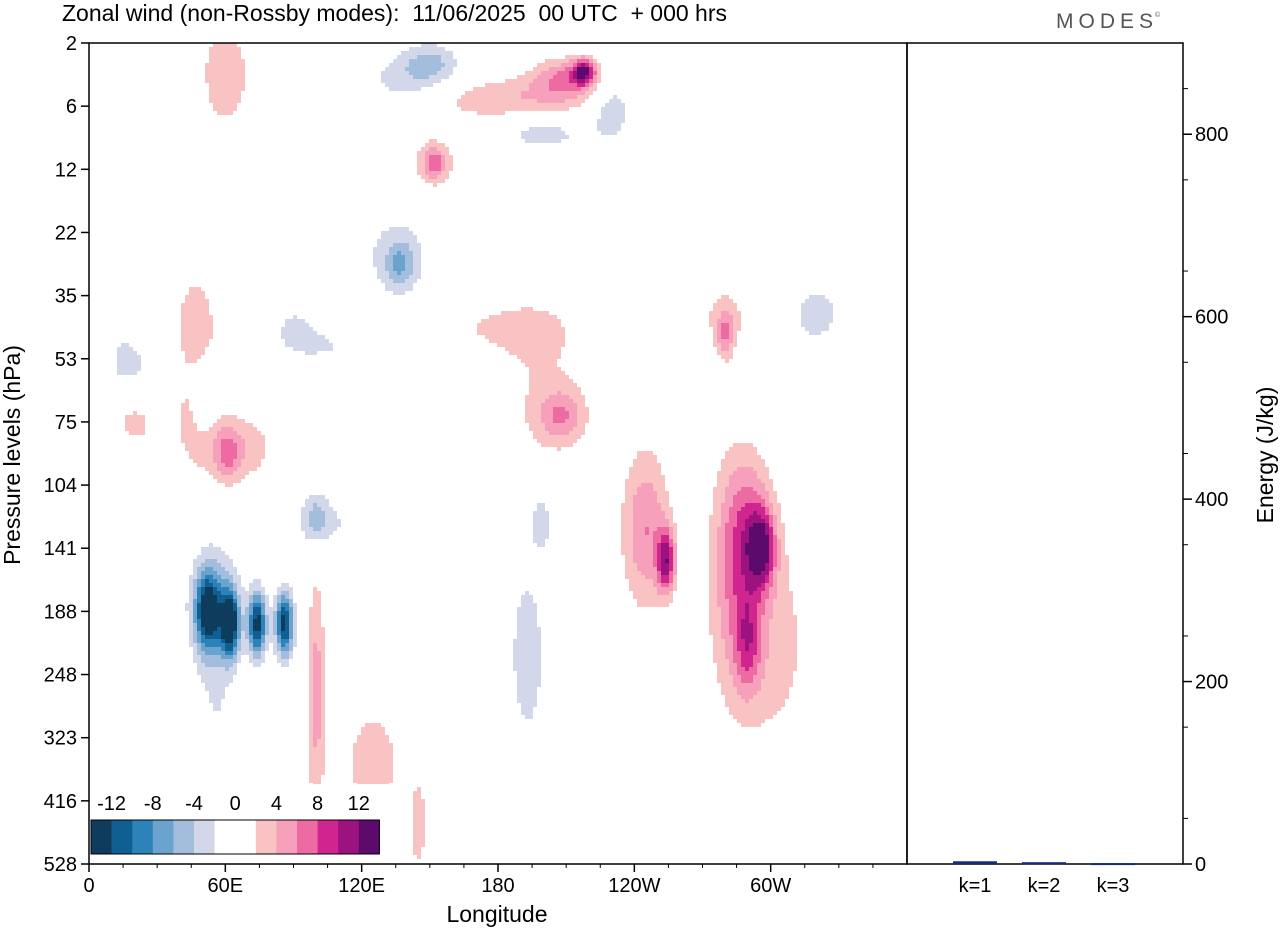 The width and height of the screenshot is (1280, 930). I want to click on colorbar-label: 0, so click(235, 804).